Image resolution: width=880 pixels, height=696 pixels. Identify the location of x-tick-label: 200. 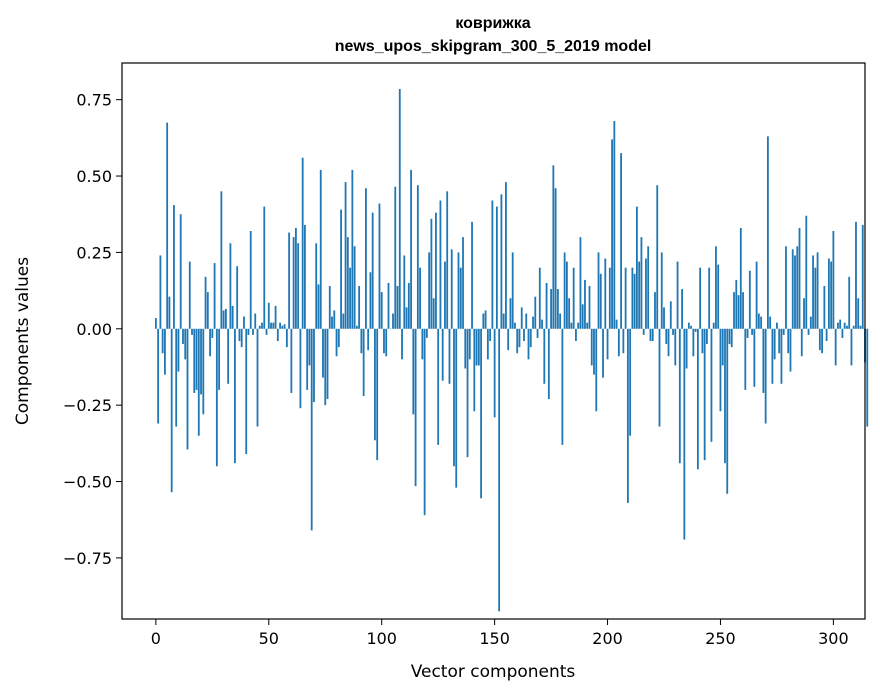
(607, 638).